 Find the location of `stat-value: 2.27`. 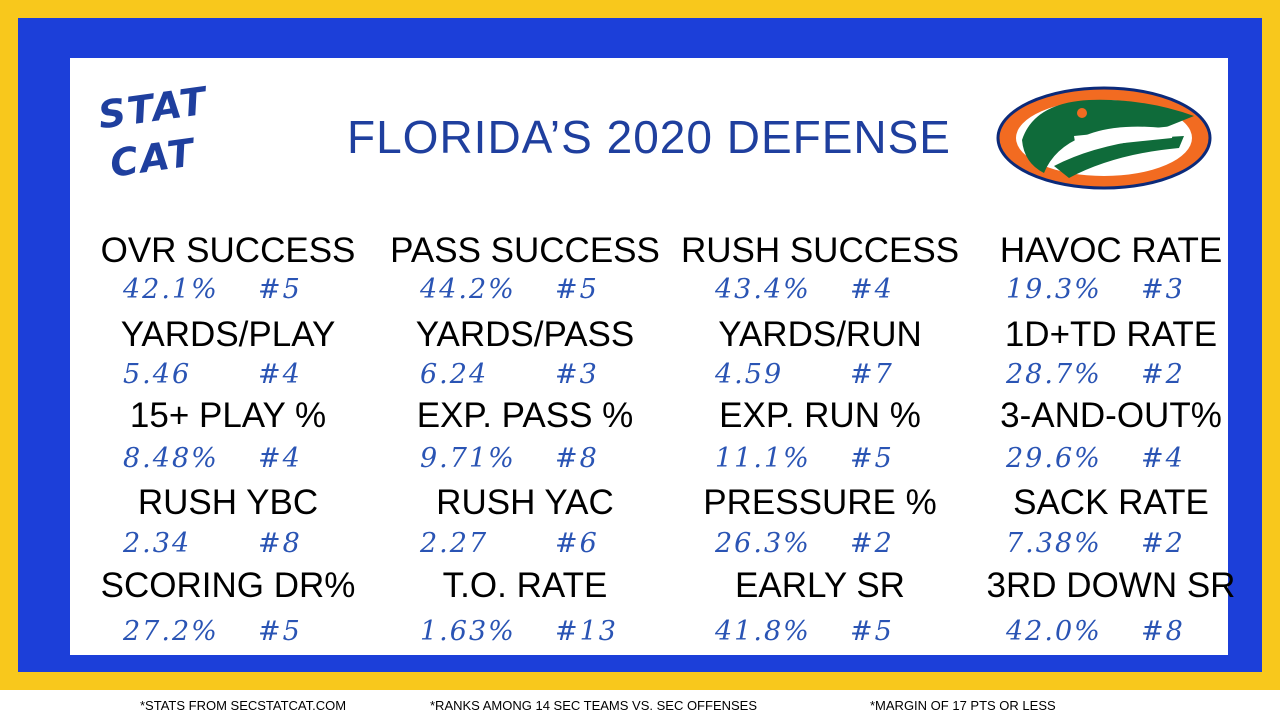

stat-value: 2.27 is located at coordinates (454, 543).